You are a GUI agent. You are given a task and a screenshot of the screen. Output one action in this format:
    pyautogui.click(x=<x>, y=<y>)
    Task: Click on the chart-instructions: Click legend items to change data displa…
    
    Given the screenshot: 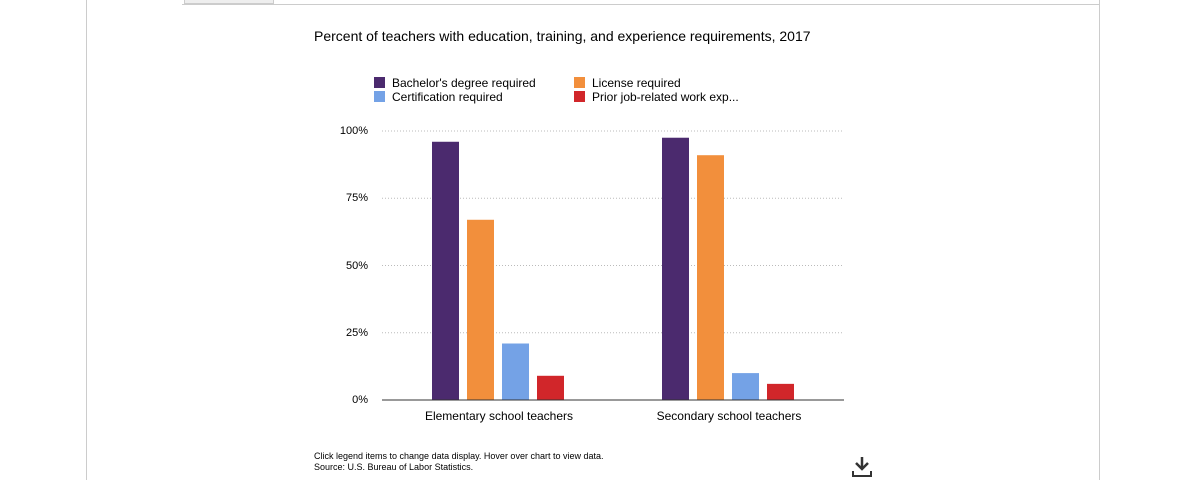 What is the action you would take?
    pyautogui.click(x=459, y=456)
    